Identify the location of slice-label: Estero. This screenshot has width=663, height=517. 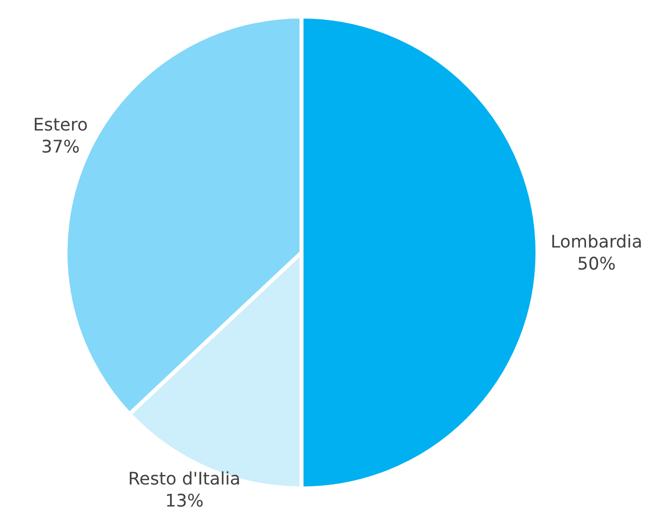
(60, 125).